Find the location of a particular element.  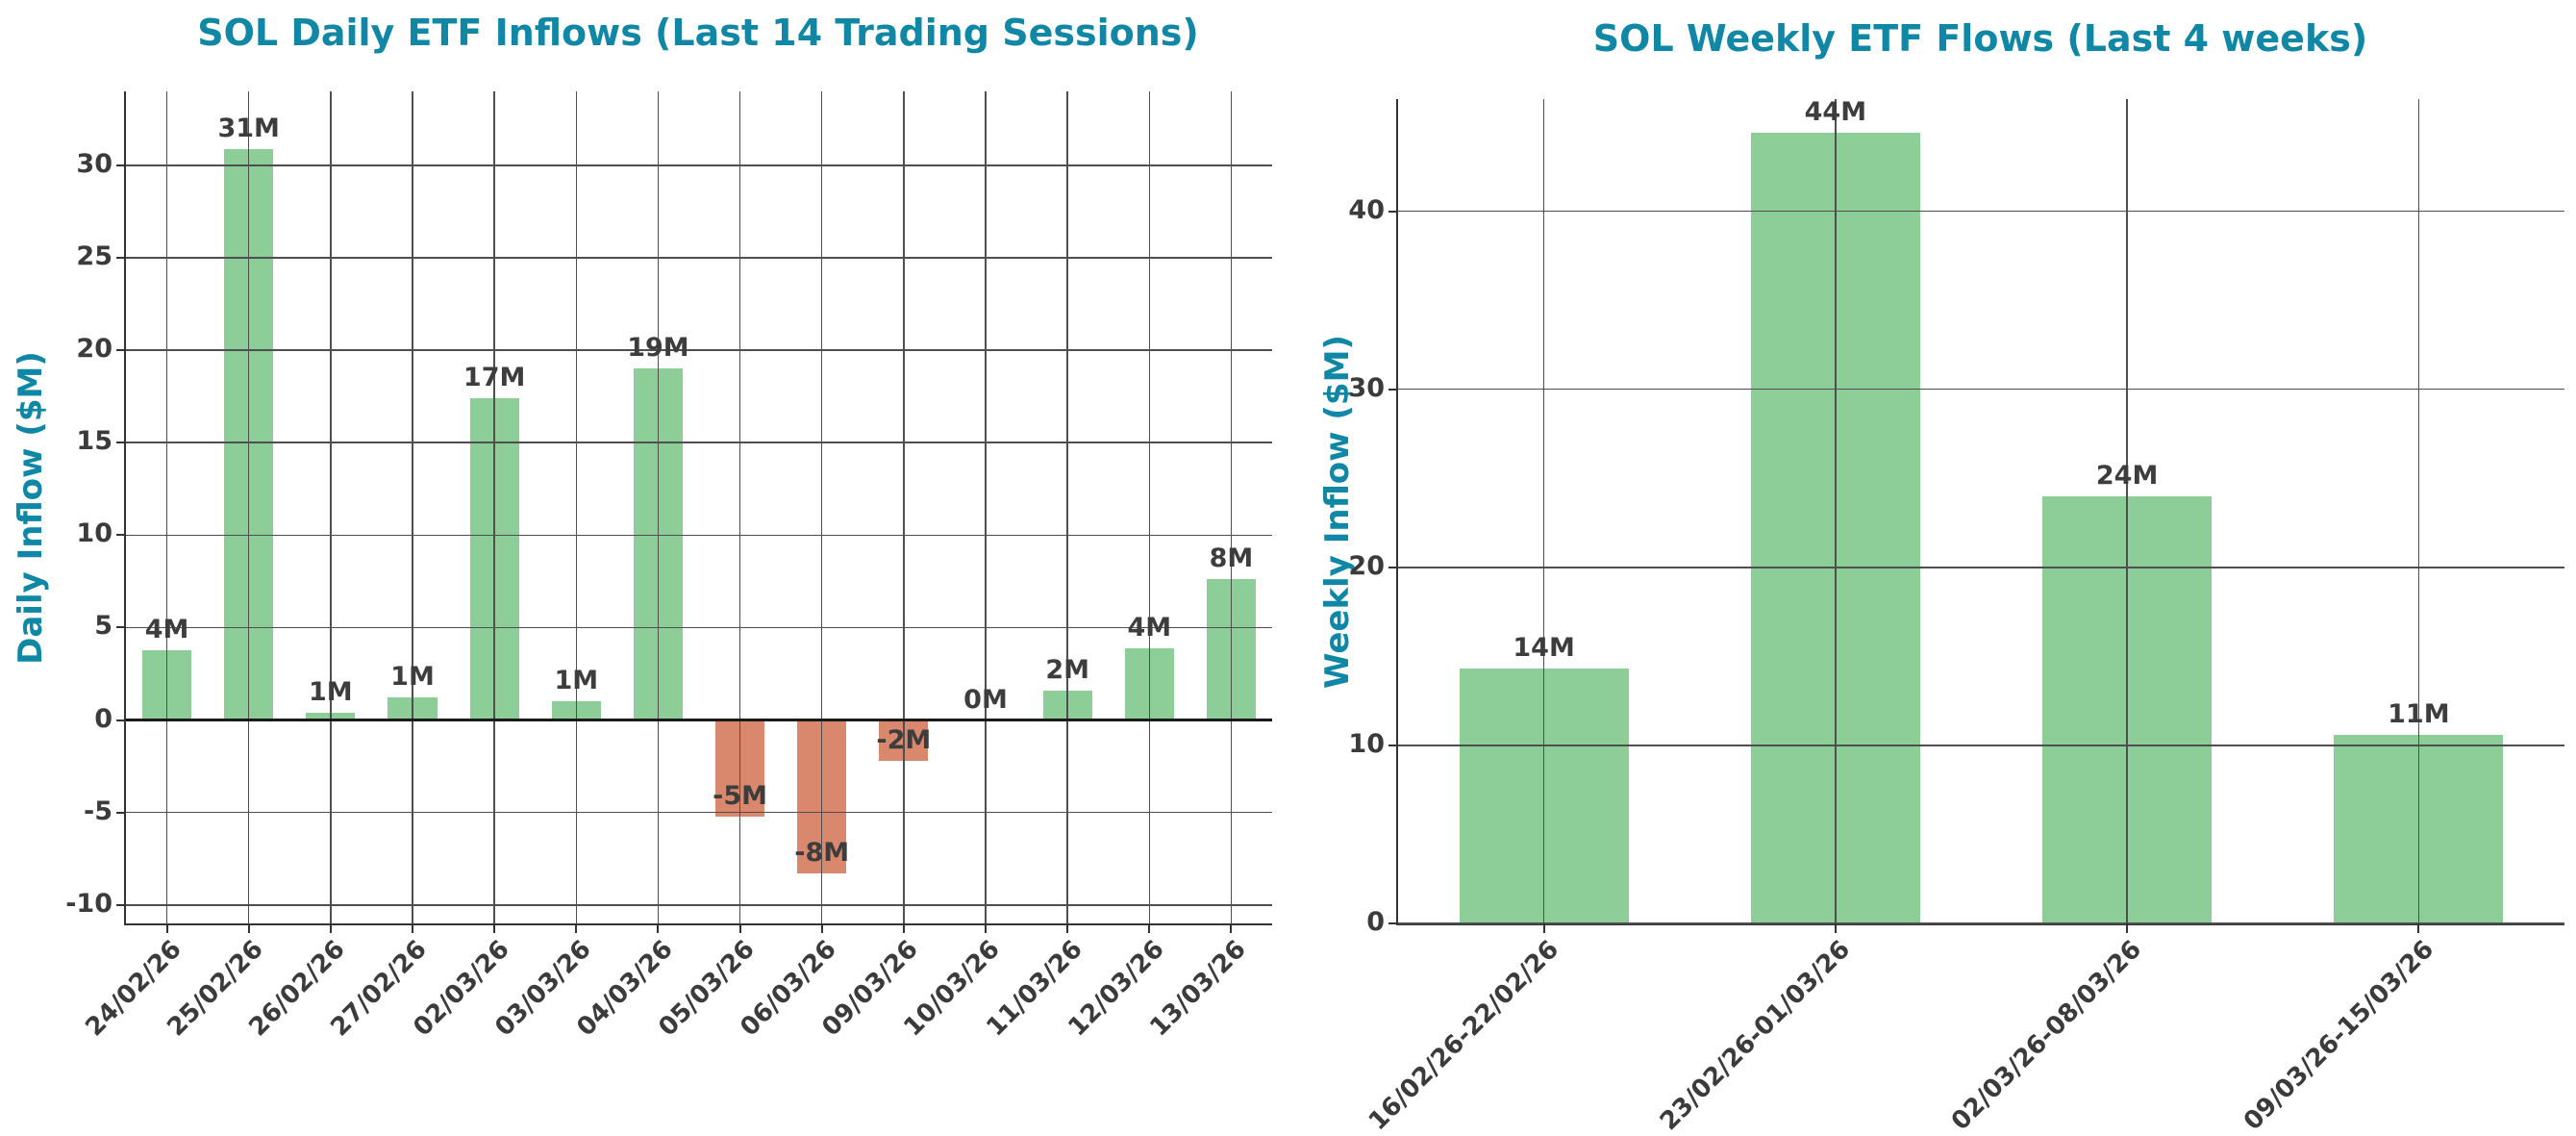

y-tick-label: 25 is located at coordinates (94, 255).